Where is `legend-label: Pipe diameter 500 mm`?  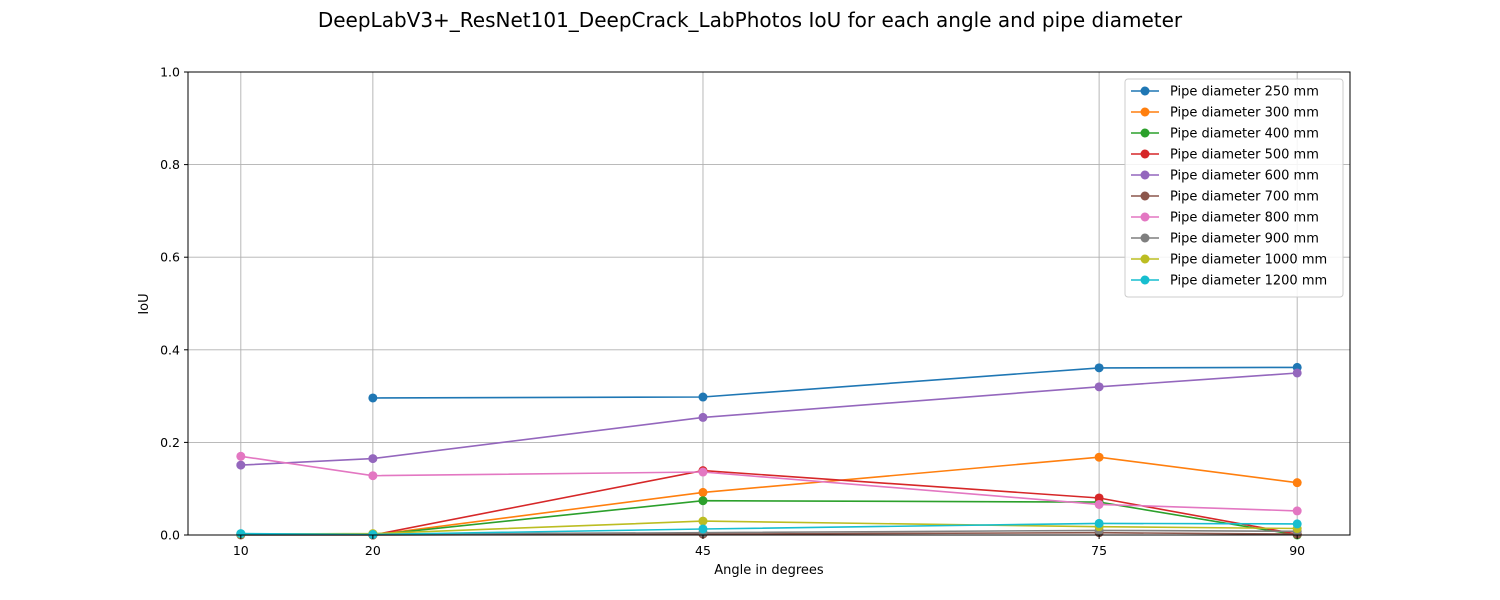
legend-label: Pipe diameter 500 mm is located at coordinates (1244, 155).